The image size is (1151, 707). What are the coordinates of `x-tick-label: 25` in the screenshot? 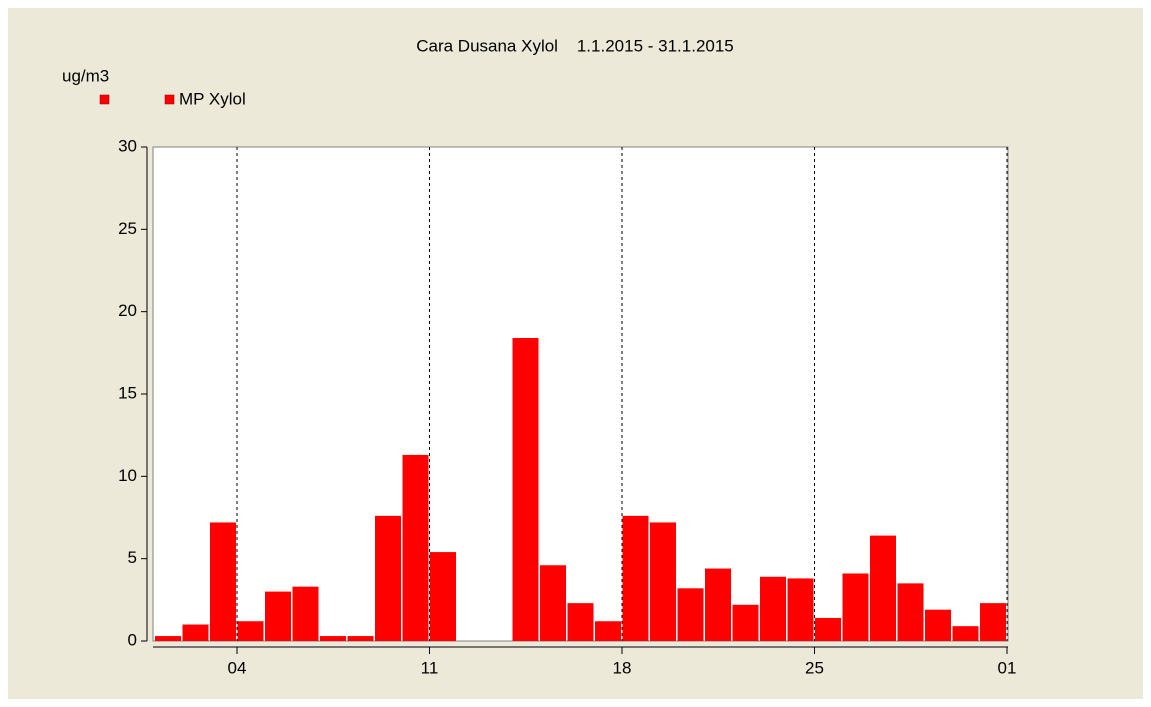 It's located at (814, 667).